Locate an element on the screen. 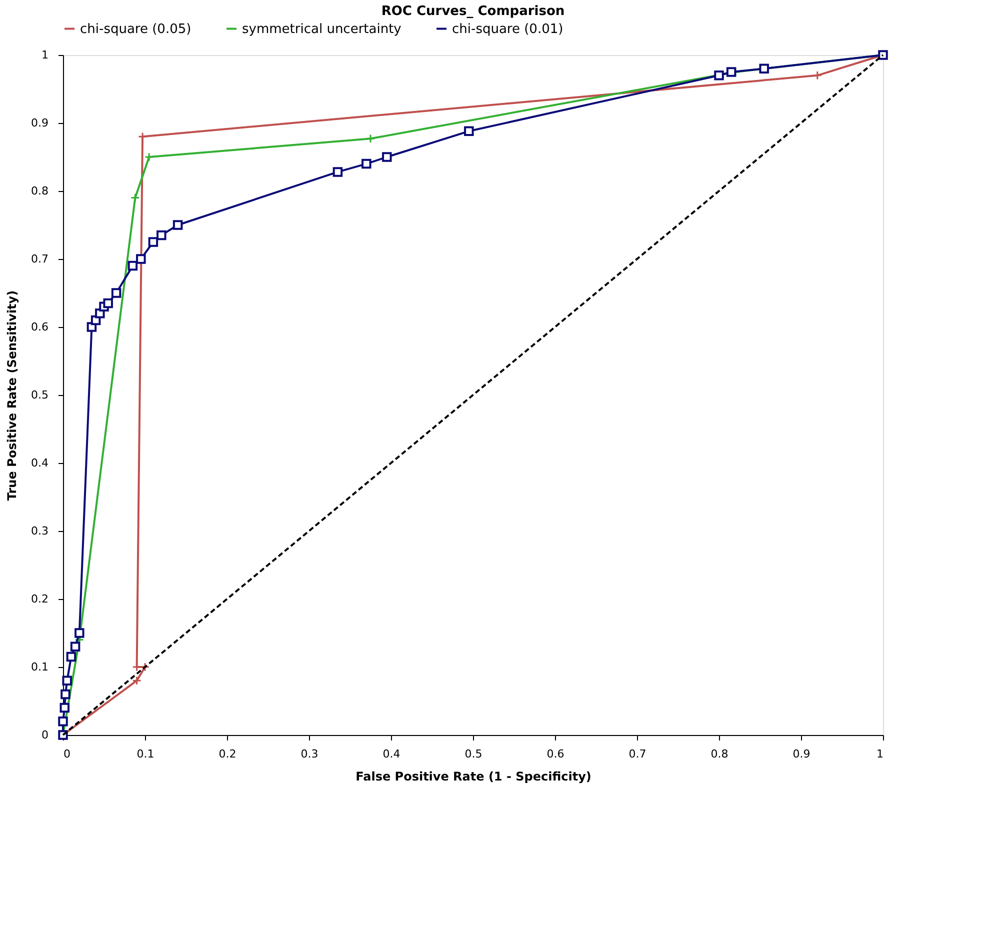 The image size is (1000, 925). y-tick-label: 1 is located at coordinates (45, 55).